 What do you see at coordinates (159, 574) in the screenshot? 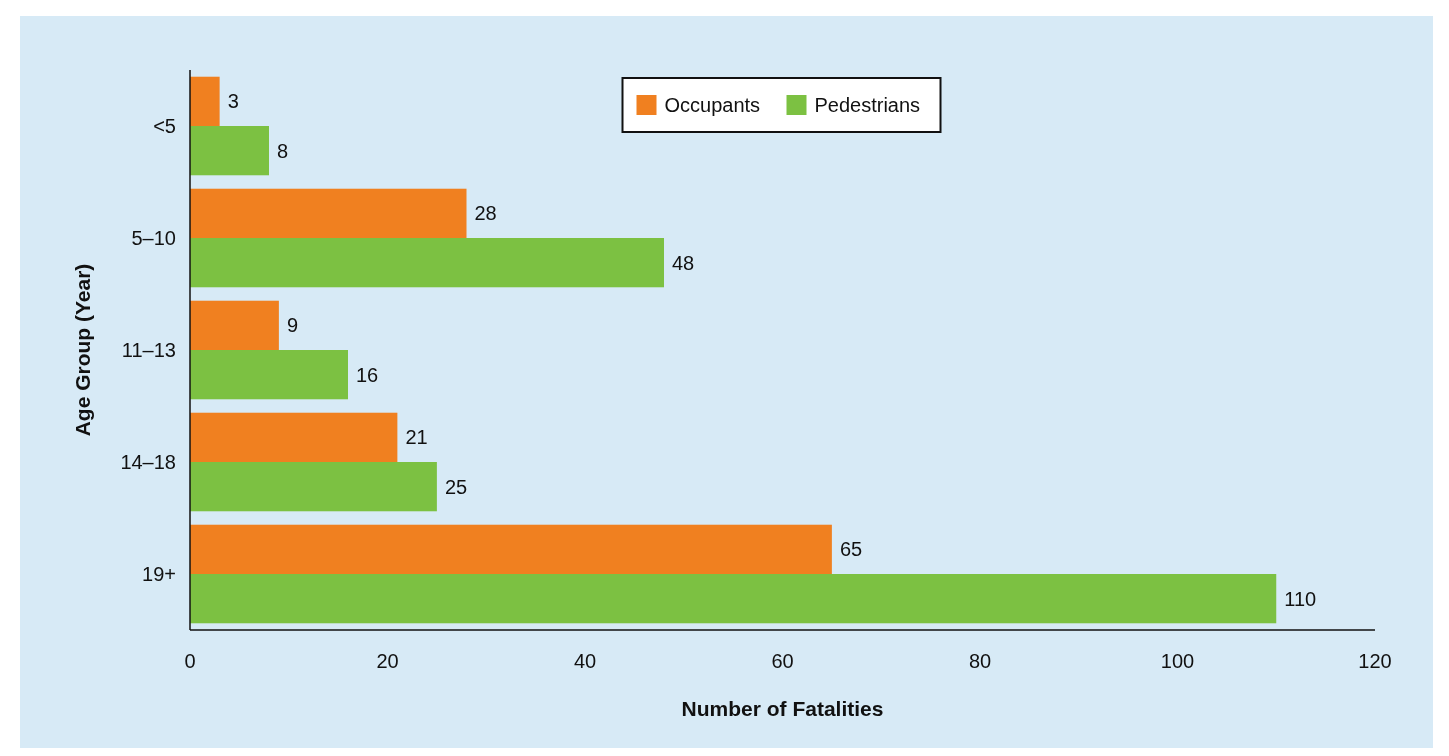
I see `y-tick-label: 19+` at bounding box center [159, 574].